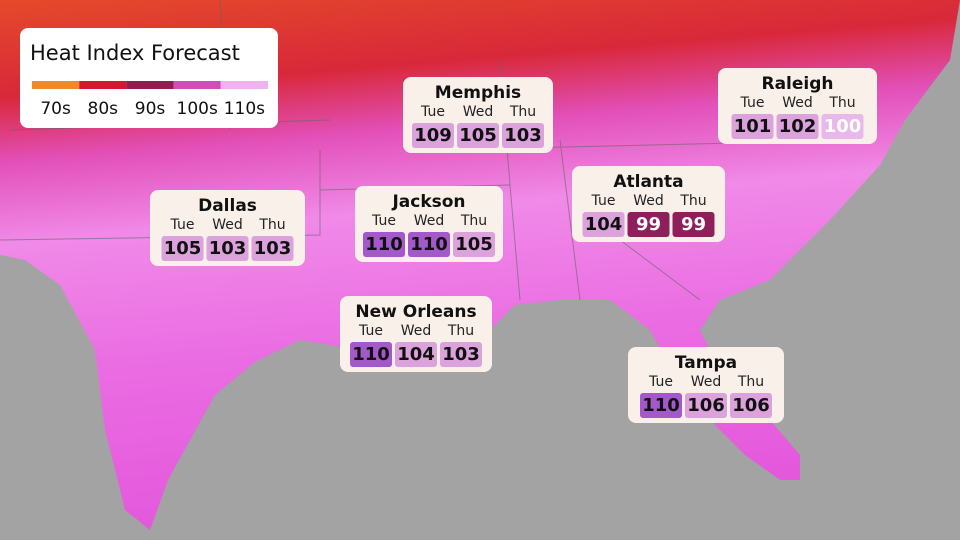 The image size is (960, 544). Describe the element at coordinates (244, 109) in the screenshot. I see `legend-label: 110s` at that location.